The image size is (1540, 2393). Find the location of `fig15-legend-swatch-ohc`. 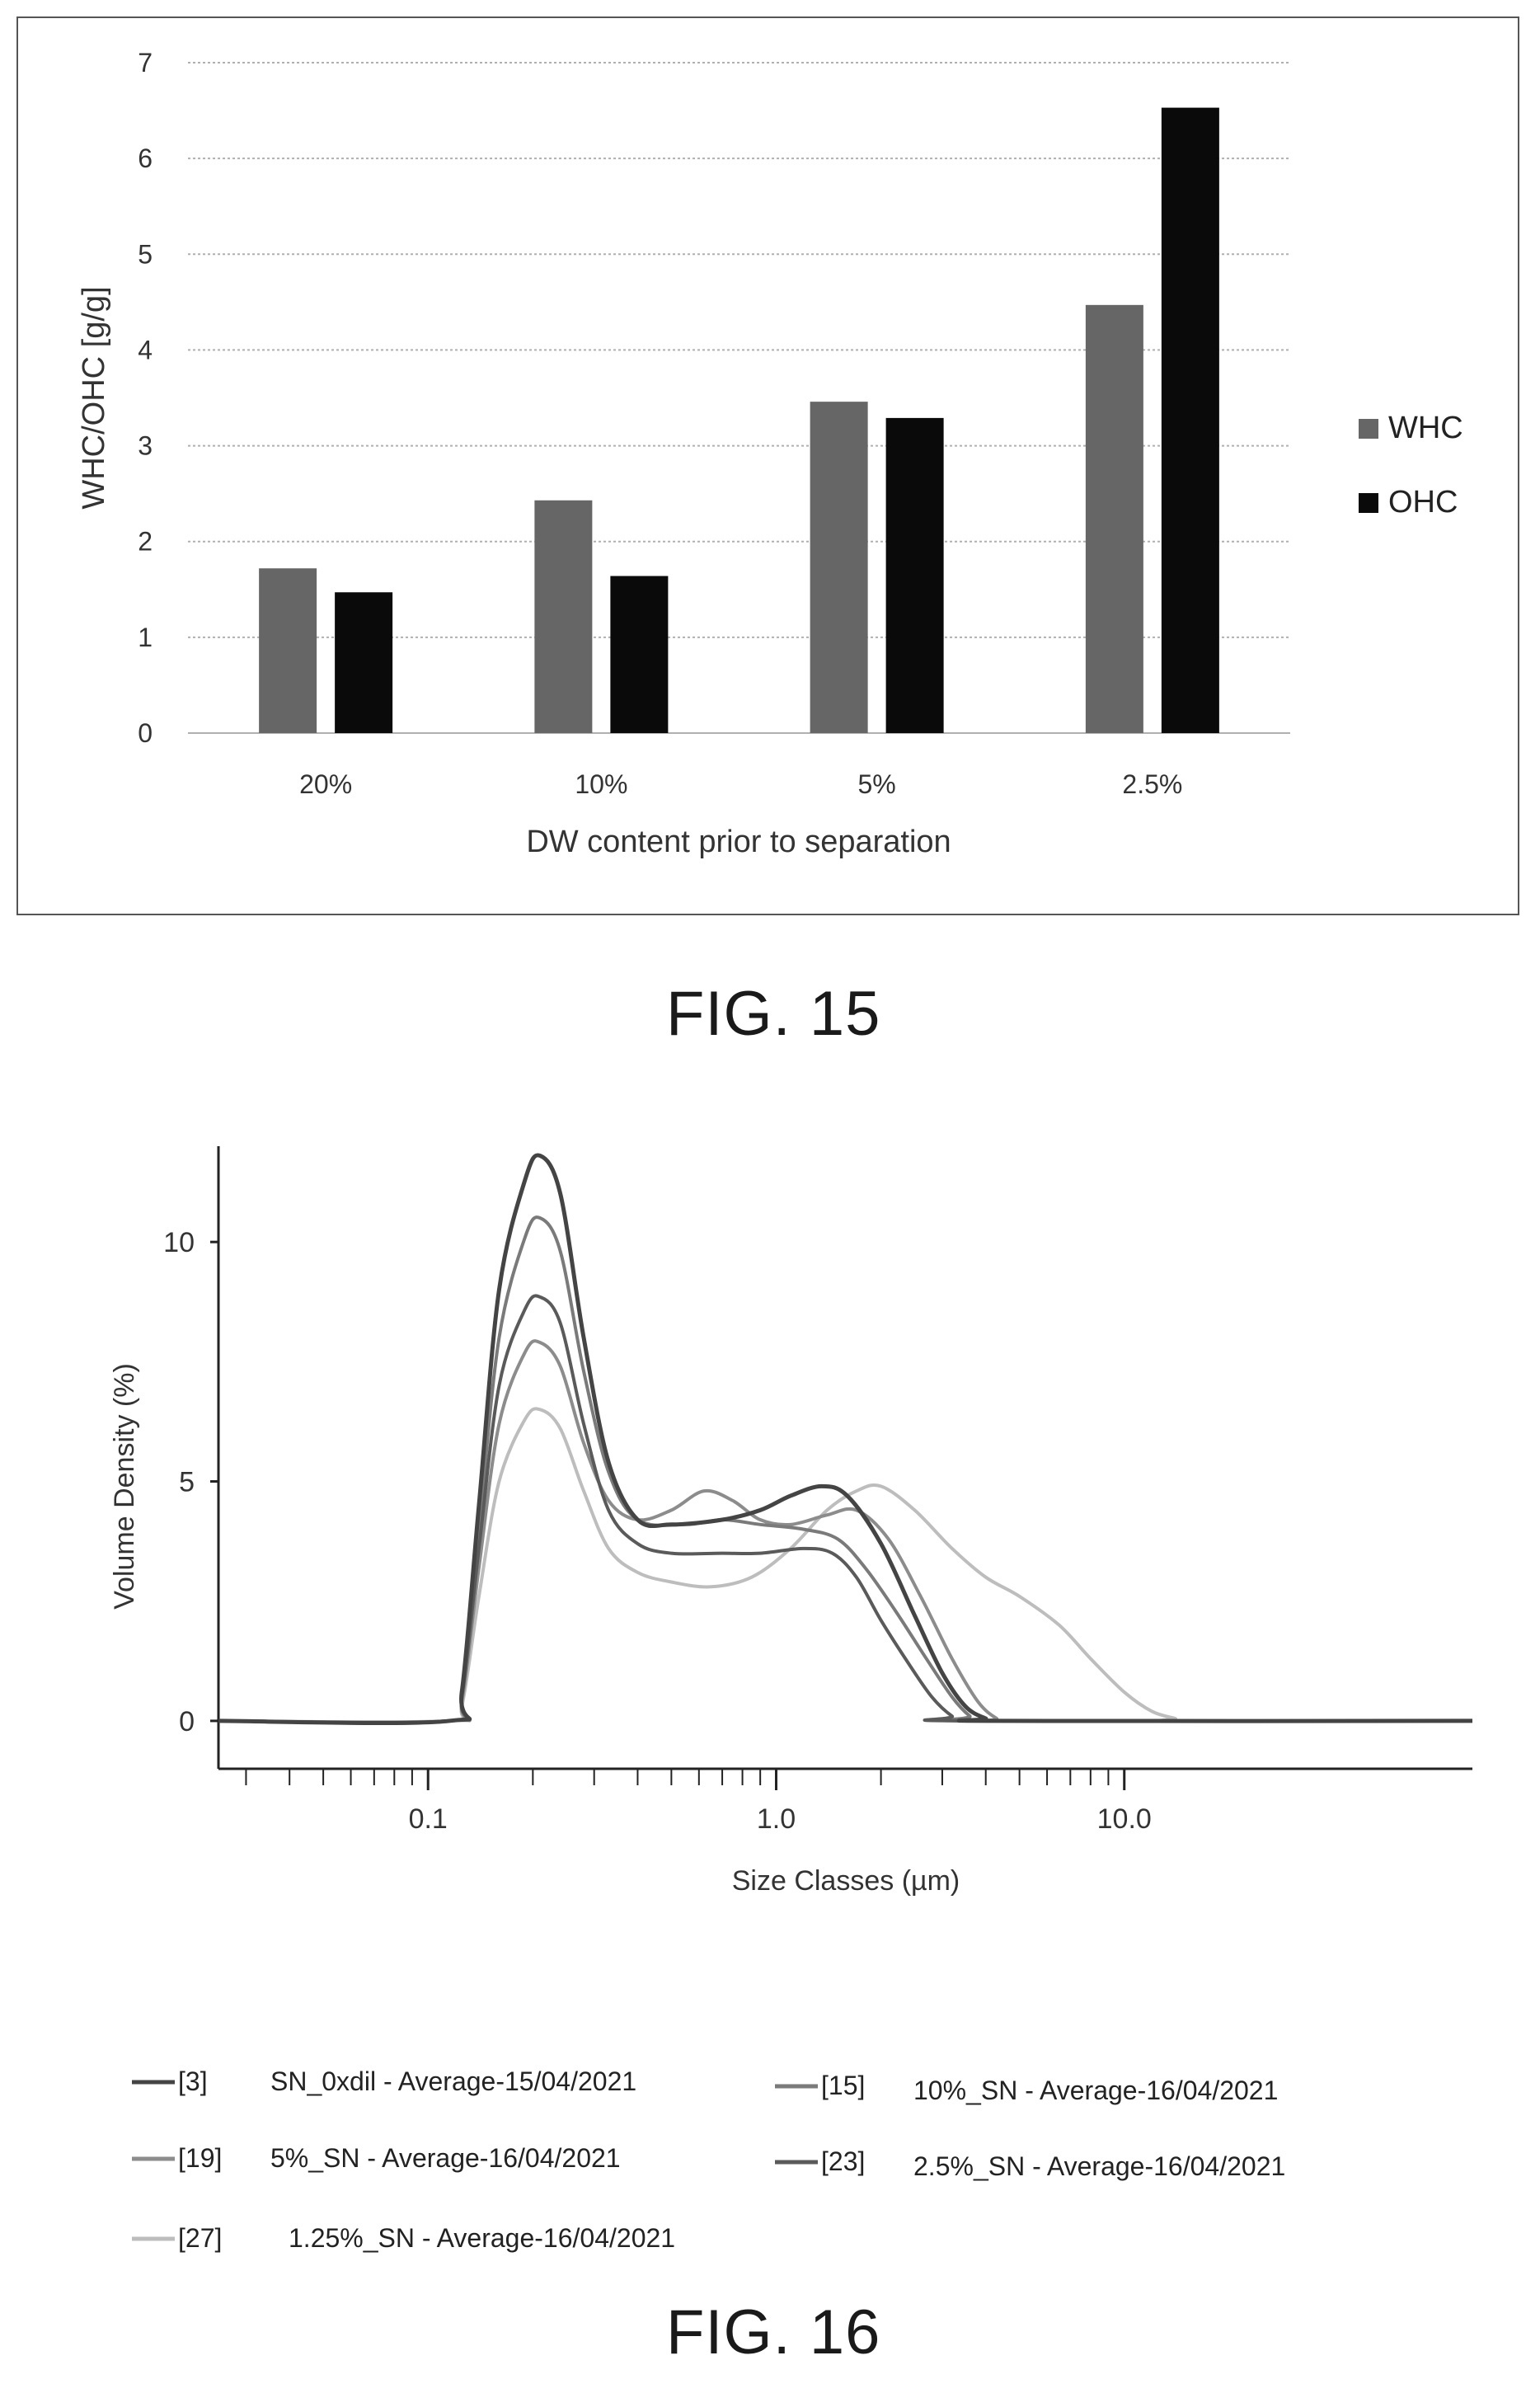

fig15-legend-swatch-ohc is located at coordinates (1368, 503).